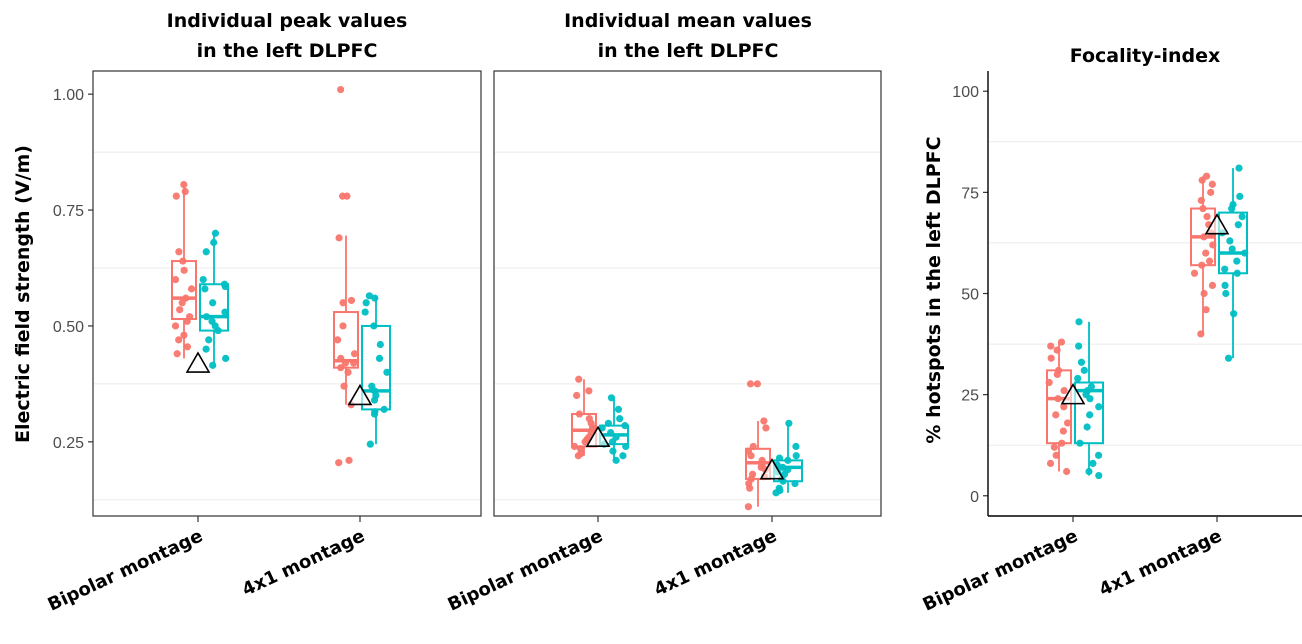 The image size is (1302, 644). I want to click on chart-title-line-1: Individual peak values, so click(287, 21).